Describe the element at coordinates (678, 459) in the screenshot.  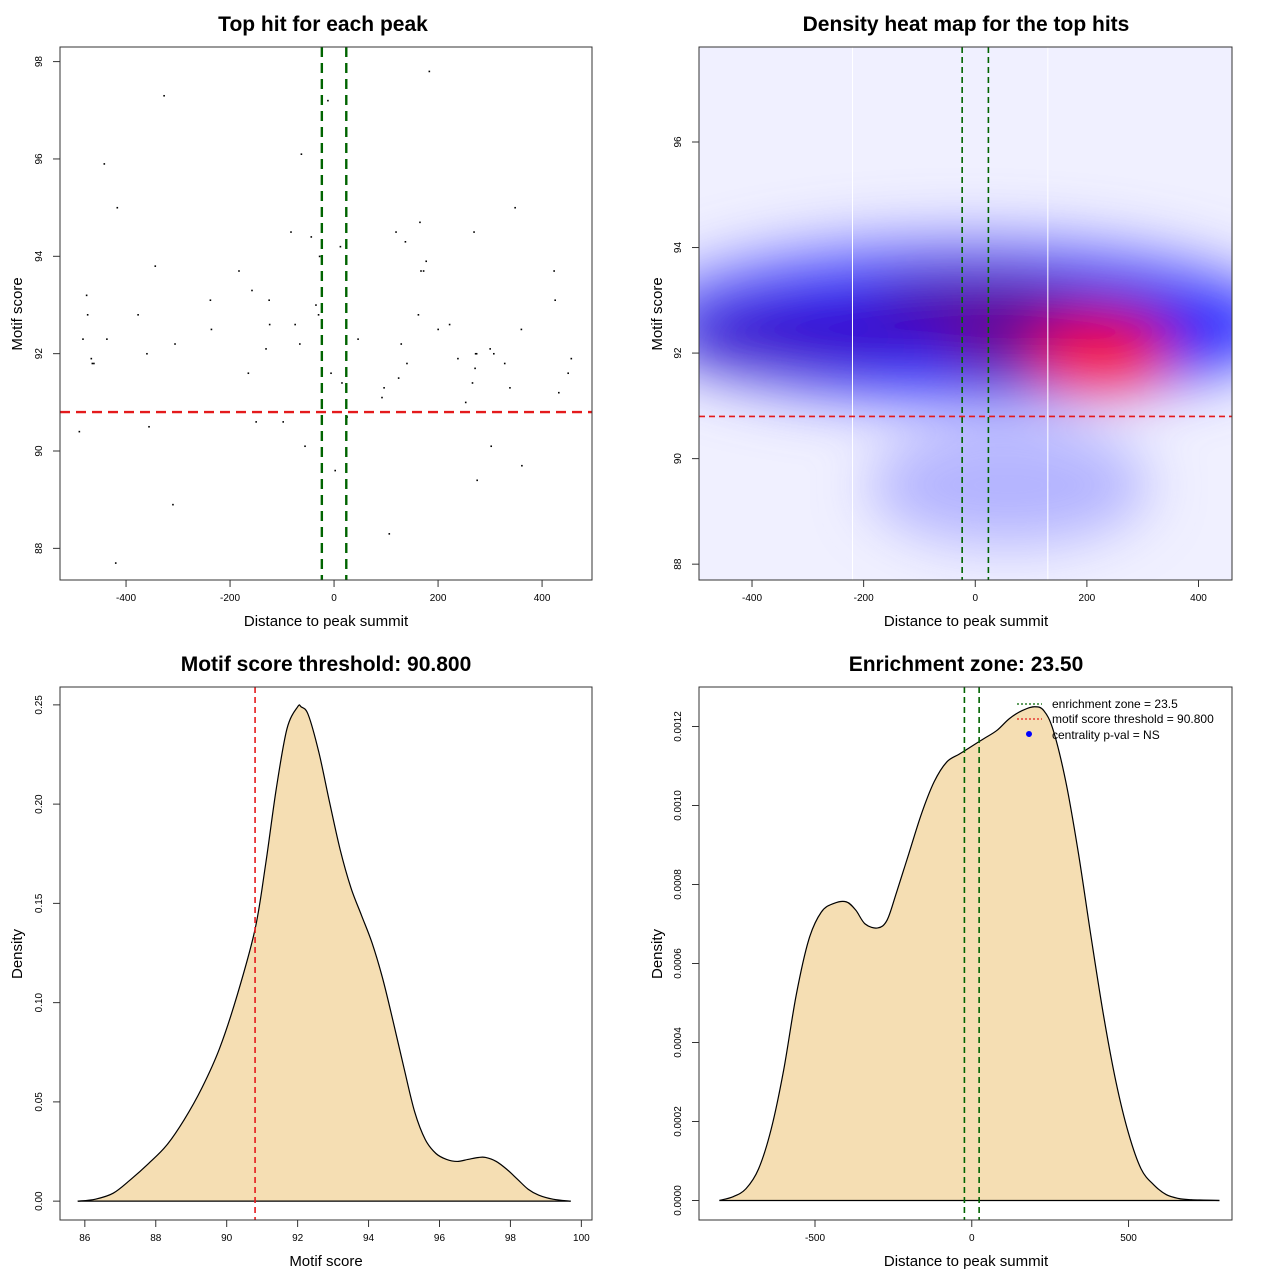
I see `y-tick-label: 90` at that location.